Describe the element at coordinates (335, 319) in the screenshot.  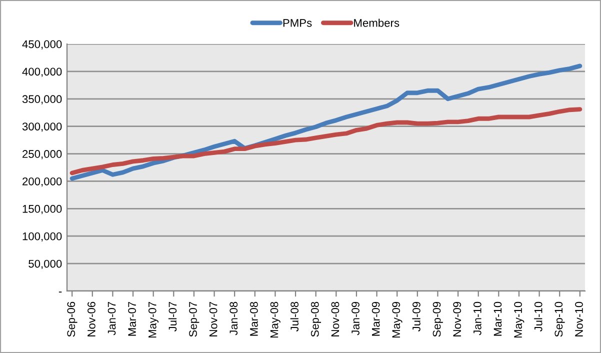
I see `x-tick-label: Nov-08` at that location.